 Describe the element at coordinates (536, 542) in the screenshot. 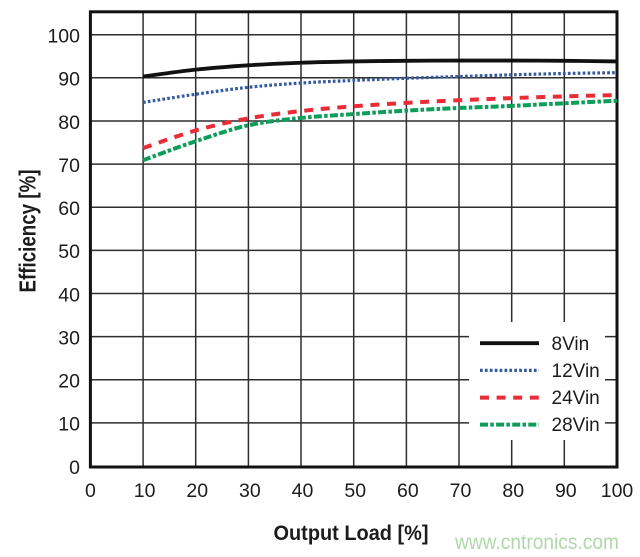

I see `svg-text: www.cntronics.com` at that location.